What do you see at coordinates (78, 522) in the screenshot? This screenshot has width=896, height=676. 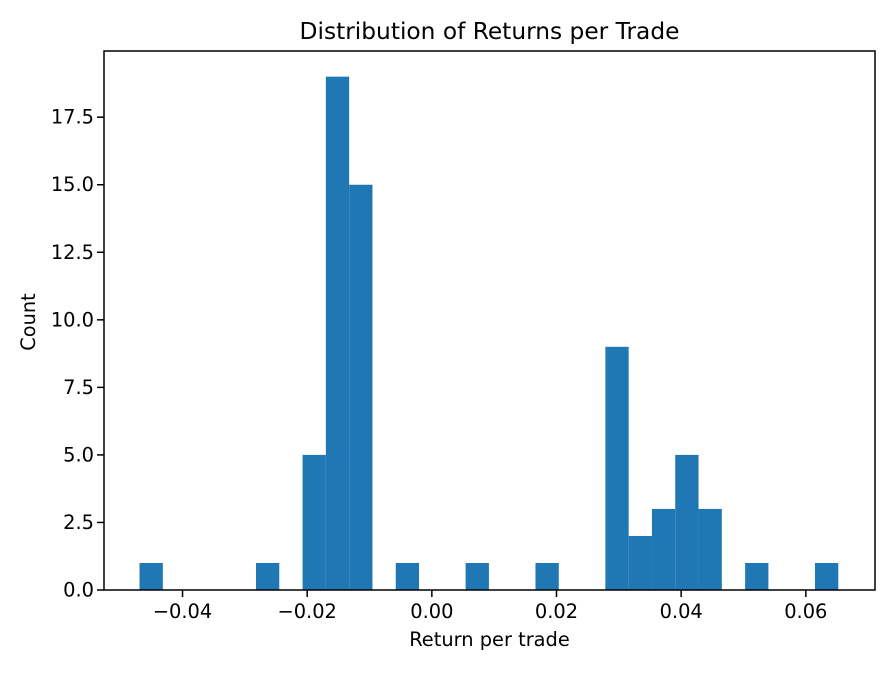 I see `y-tick-label: 2.5` at bounding box center [78, 522].